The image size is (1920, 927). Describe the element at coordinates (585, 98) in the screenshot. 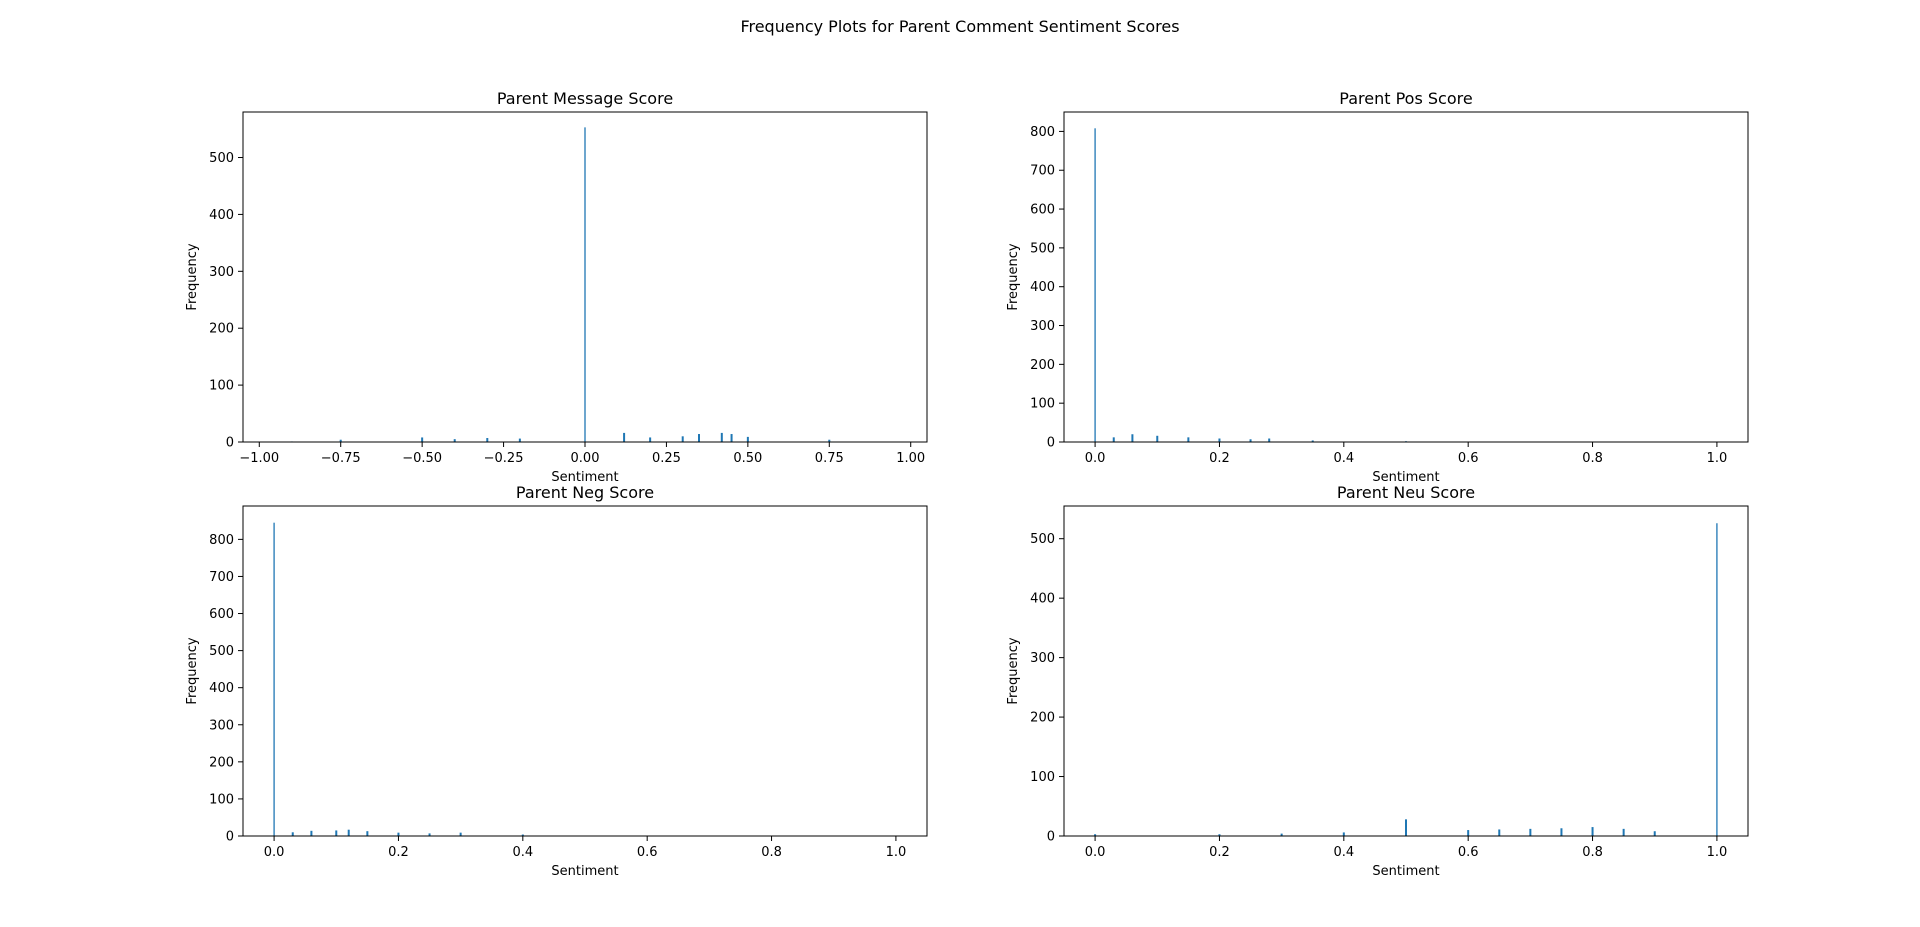

I see `subplot-title: Parent Message Score` at that location.